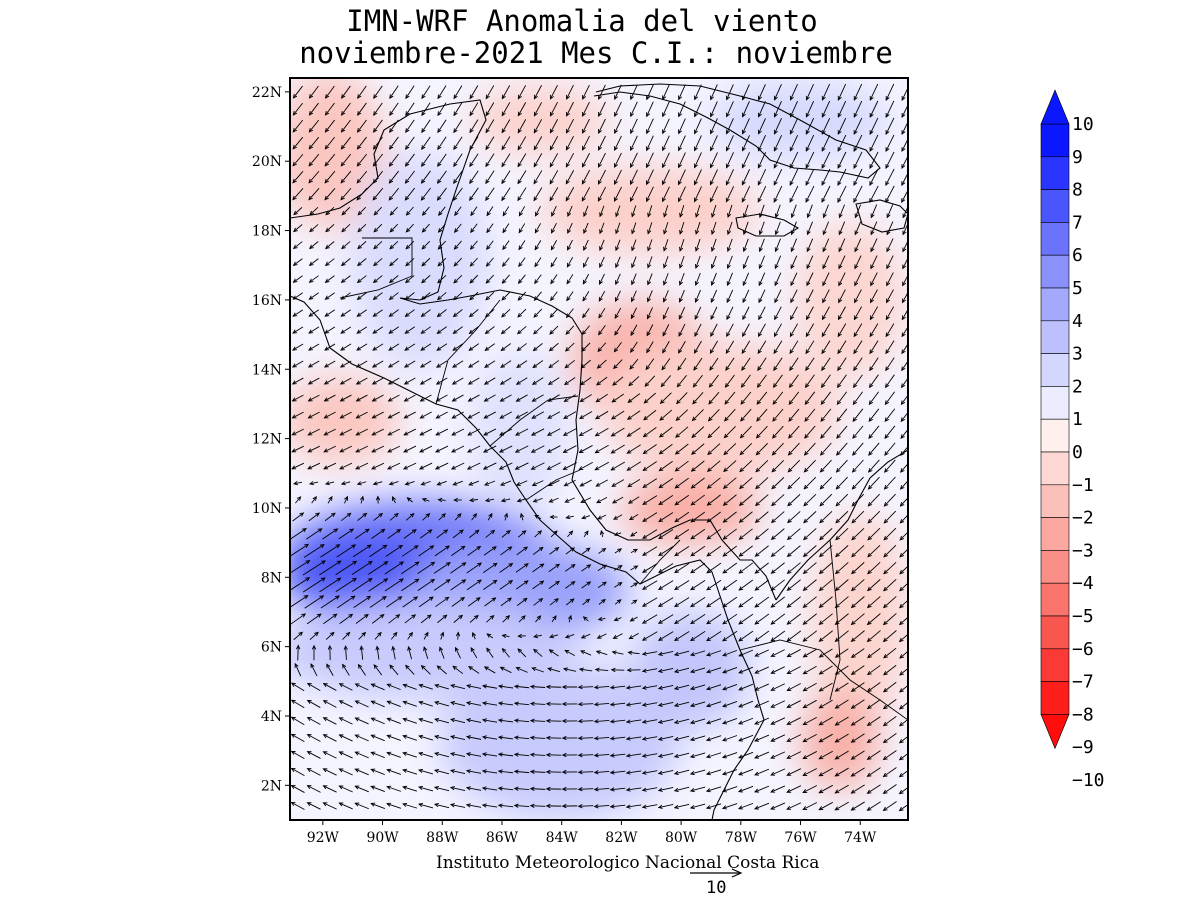  I want to click on colorbar-tick-label: −4, so click(1083, 583).